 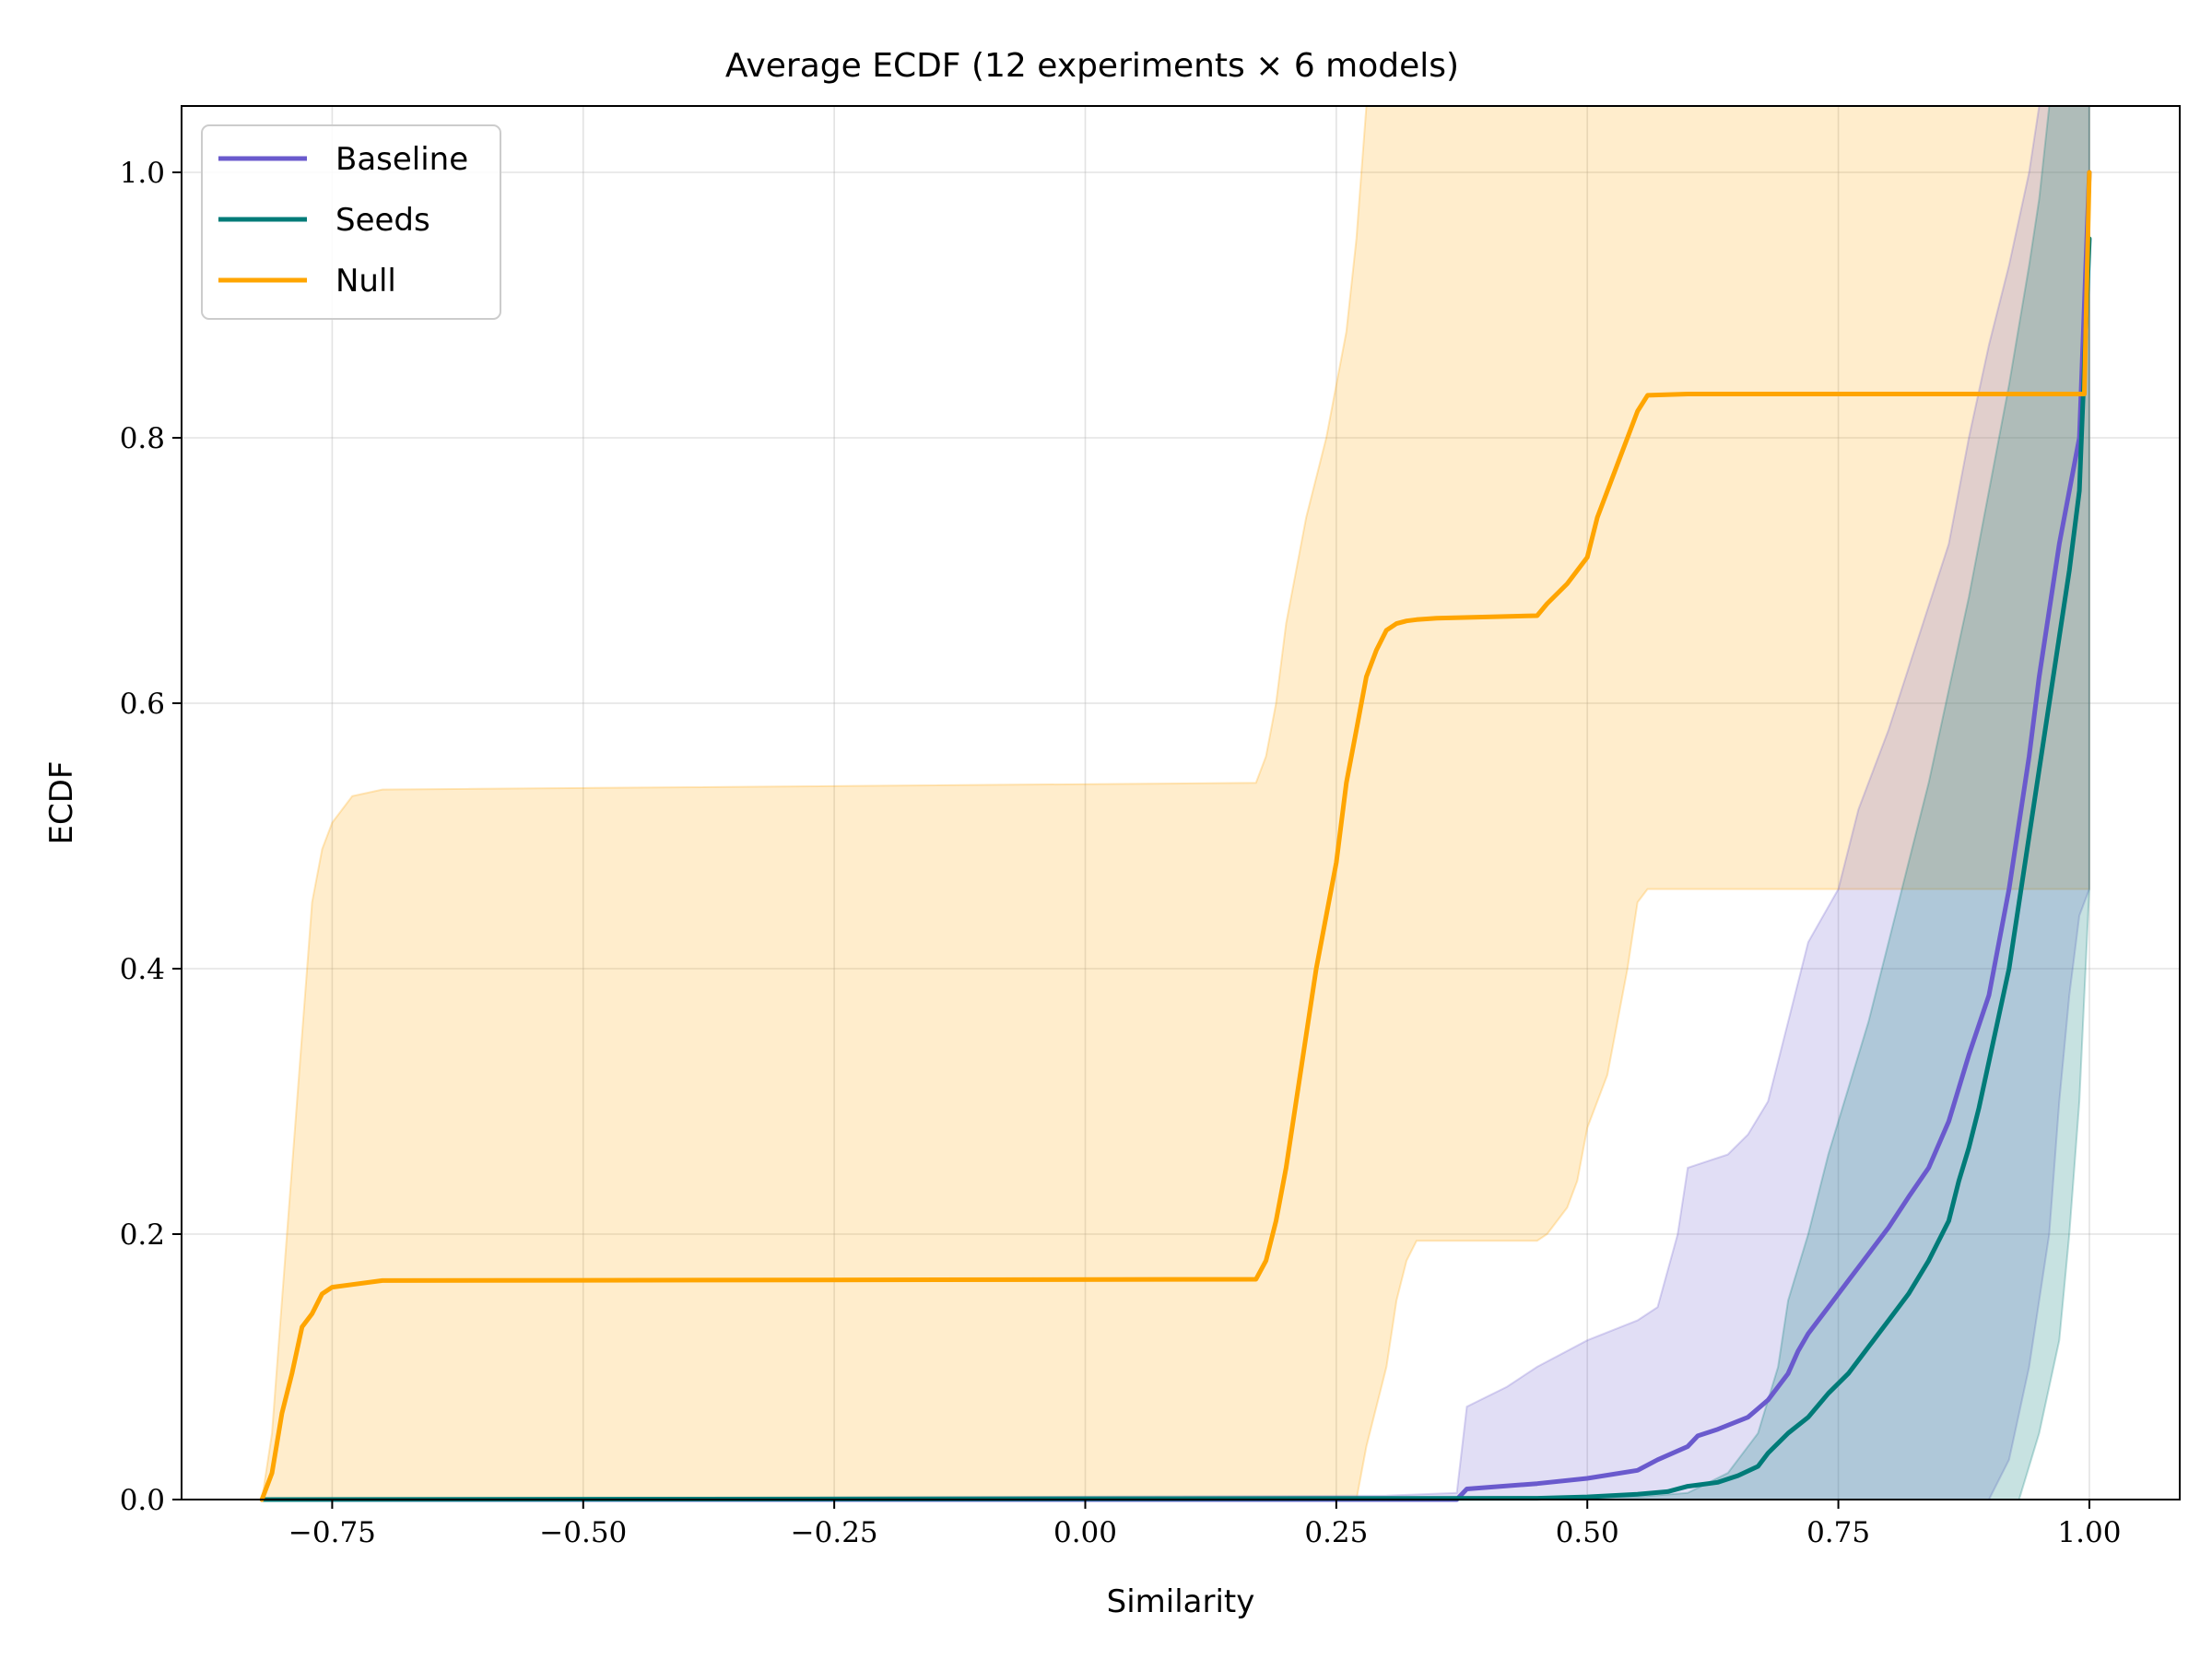 What do you see at coordinates (332, 1532) in the screenshot?
I see `x-tick-label: −0.75` at bounding box center [332, 1532].